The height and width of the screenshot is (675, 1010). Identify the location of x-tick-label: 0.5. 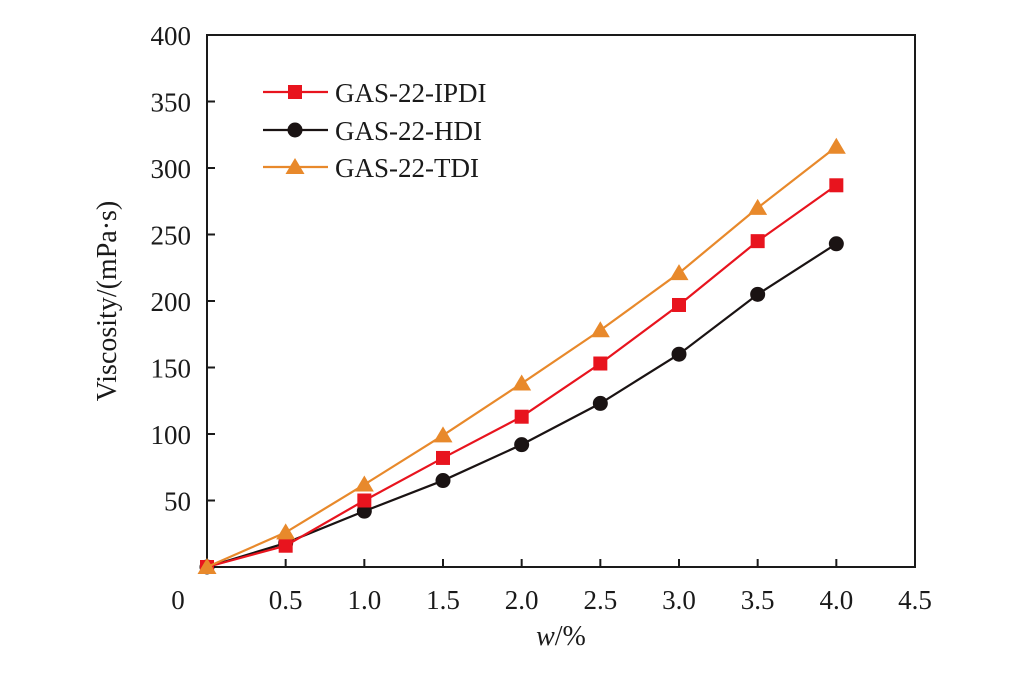
(286, 600).